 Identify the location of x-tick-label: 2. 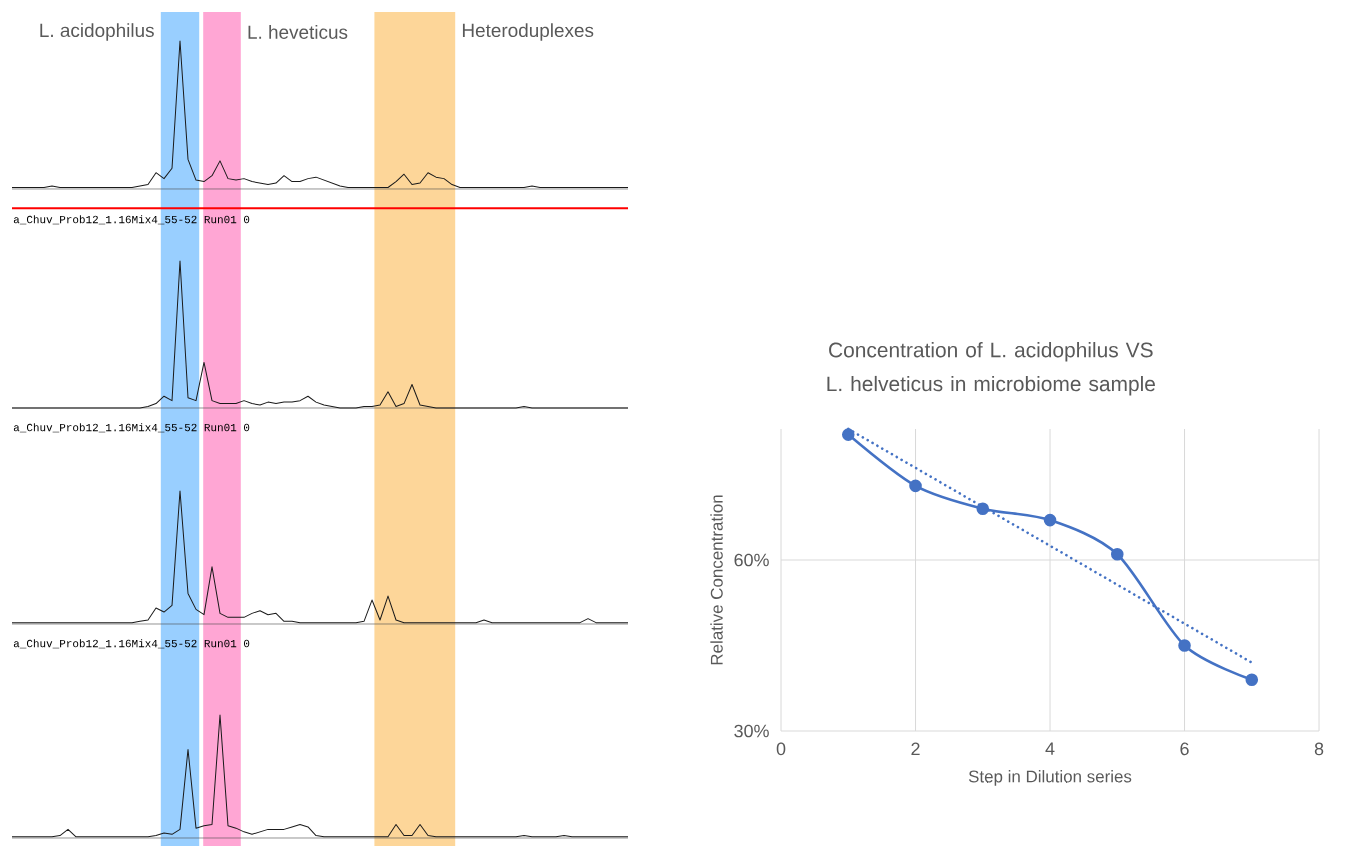
(915, 749).